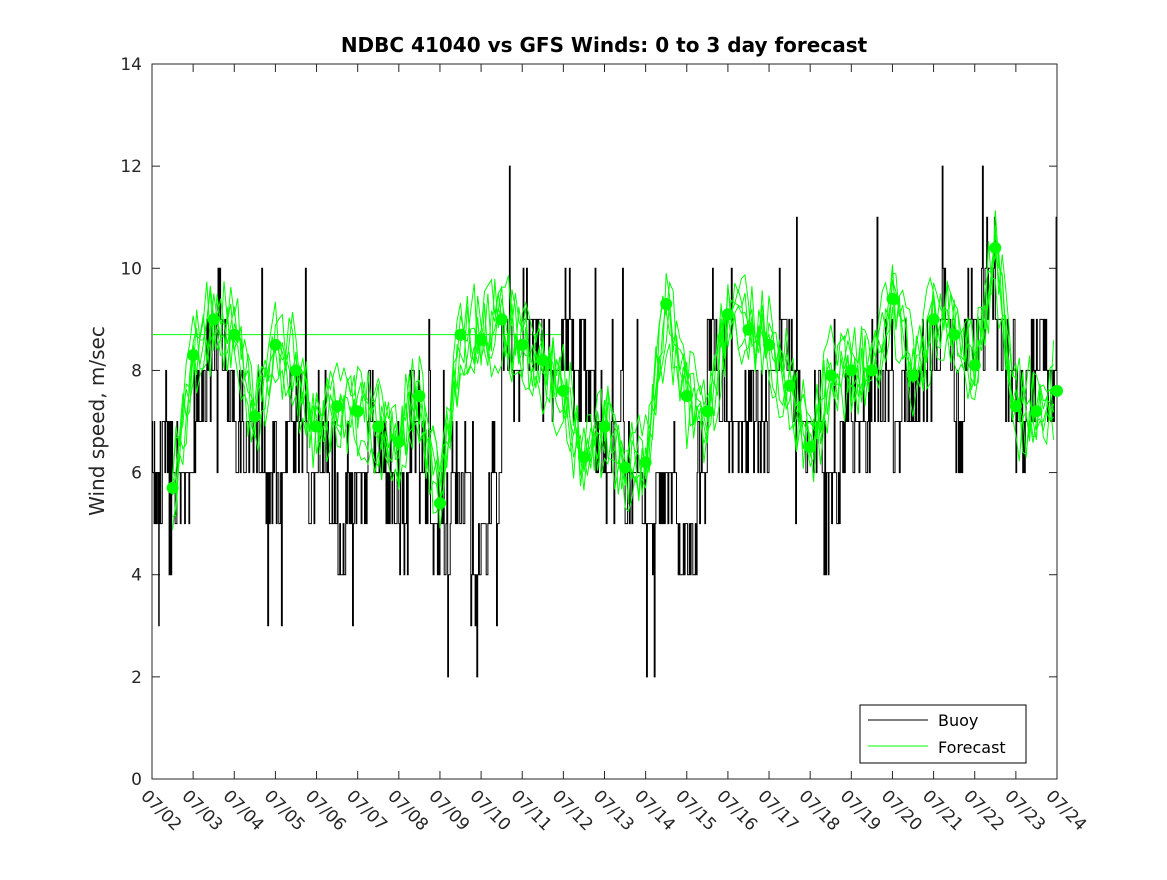  I want to click on legend-label-forecast: Forecast, so click(972, 747).